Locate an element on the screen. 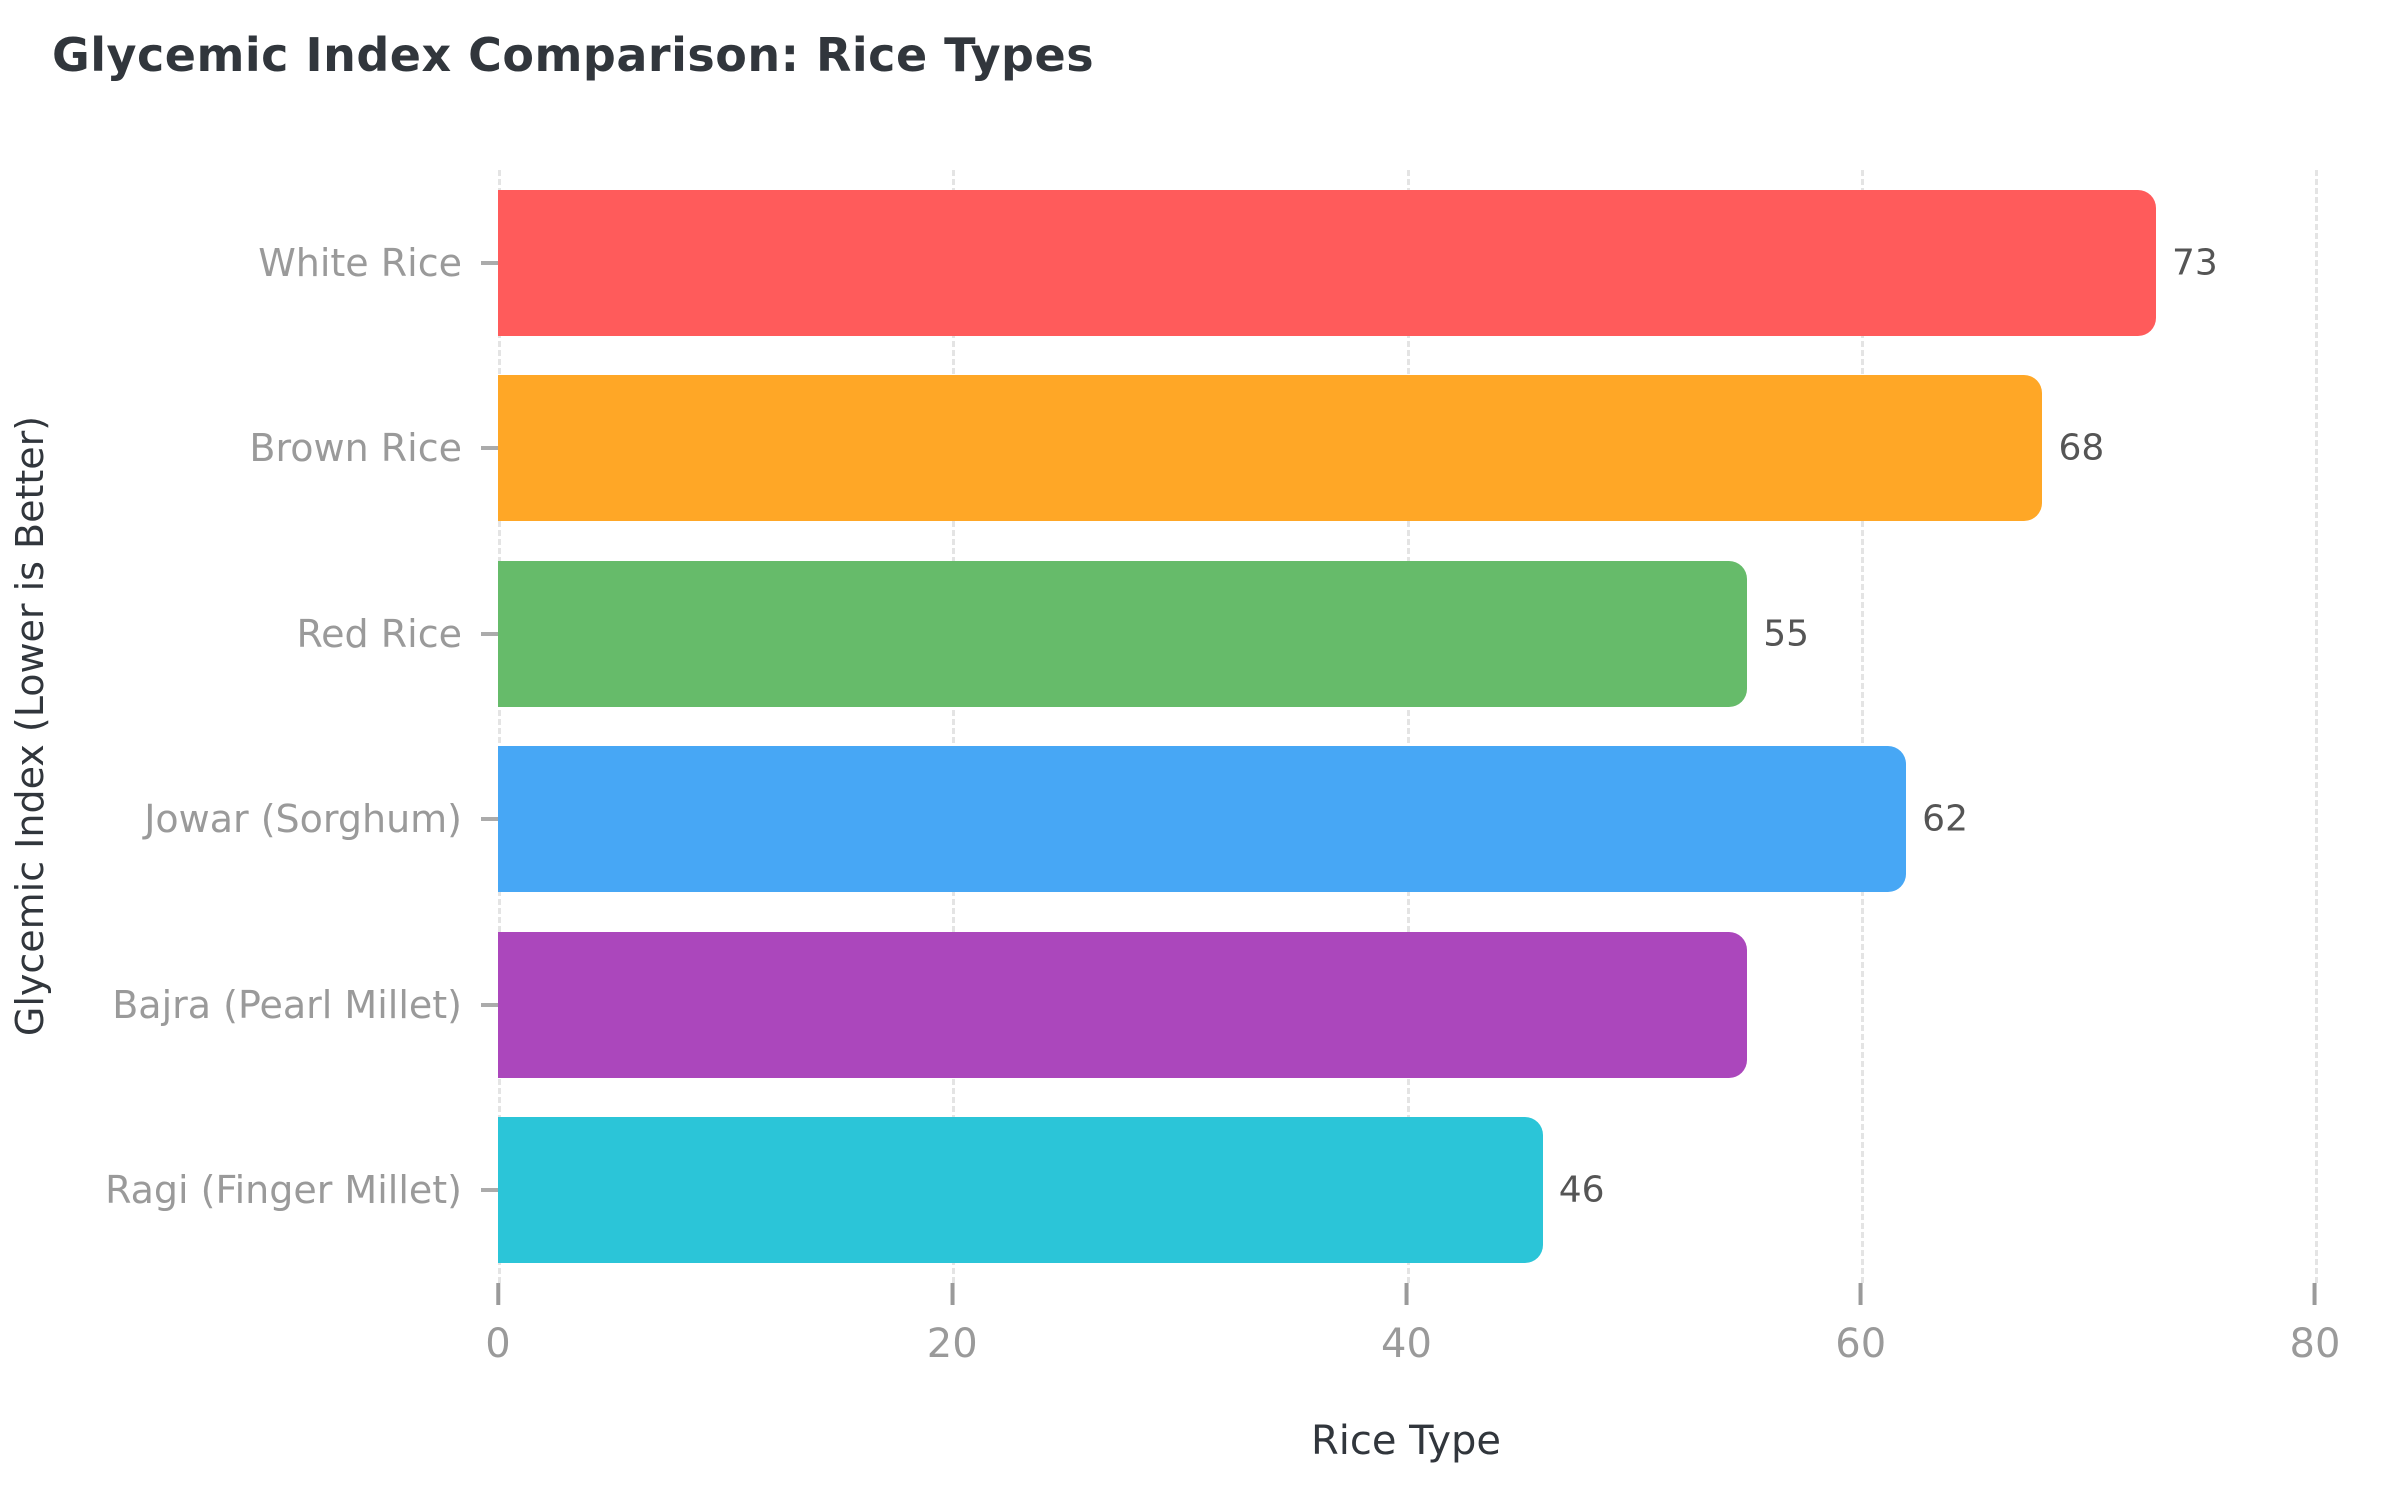  x-tick-label: 40 is located at coordinates (1406, 1344).